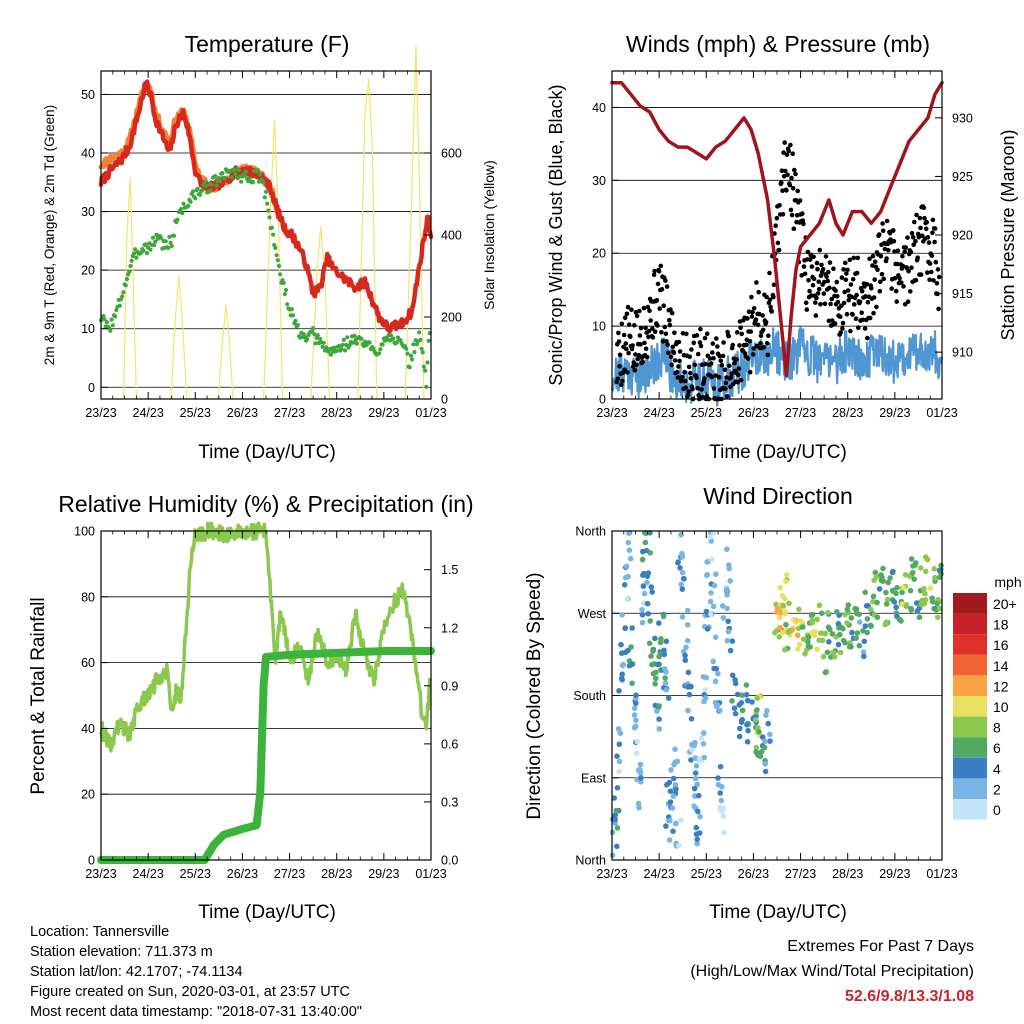 The height and width of the screenshot is (1024, 1024). I want to click on temperature-title: Temperature (F), so click(267, 44).